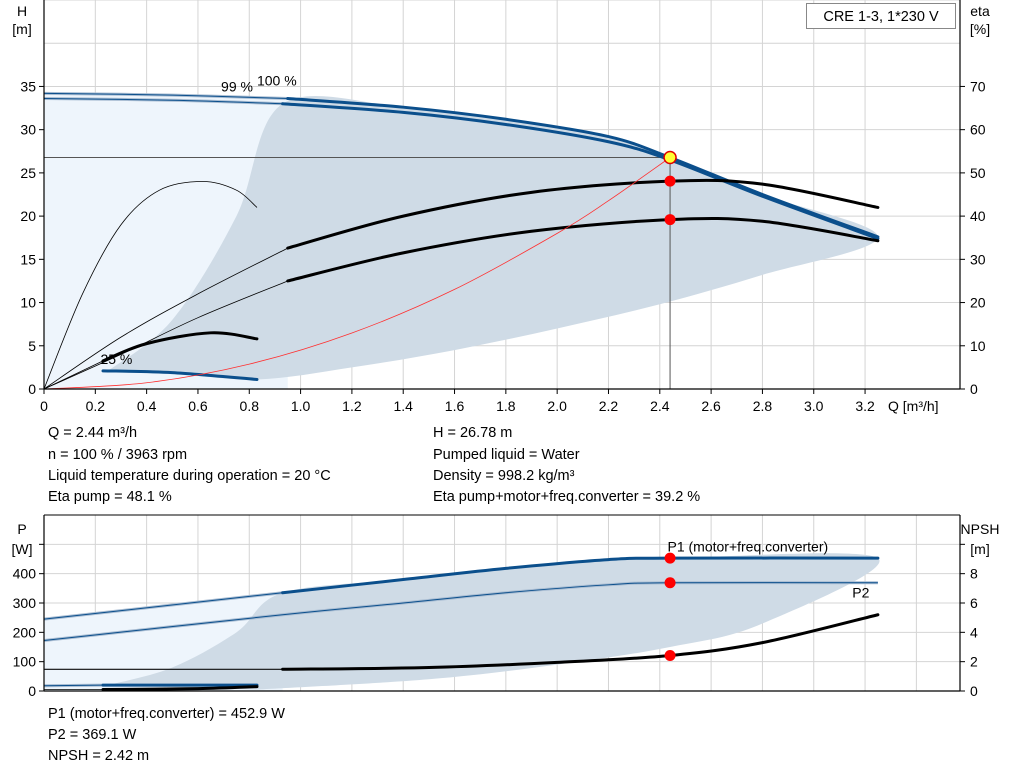 The image size is (1024, 781). What do you see at coordinates (763, 406) in the screenshot?
I see `x-tick-label: 2.8` at bounding box center [763, 406].